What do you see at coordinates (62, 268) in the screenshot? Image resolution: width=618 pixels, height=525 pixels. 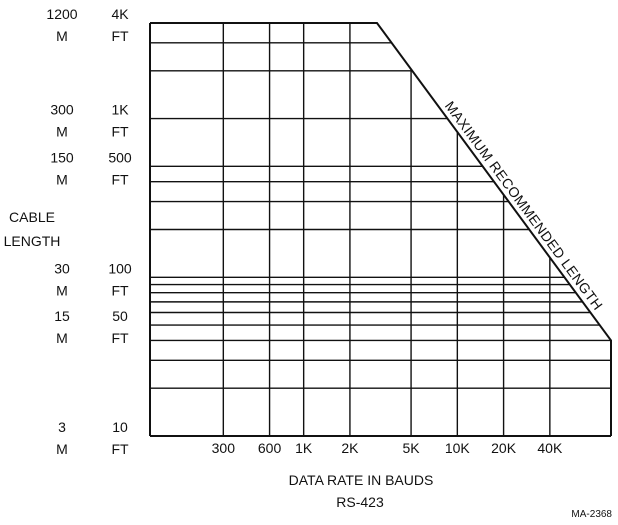 I see `y-tick-meters-value: 30` at bounding box center [62, 268].